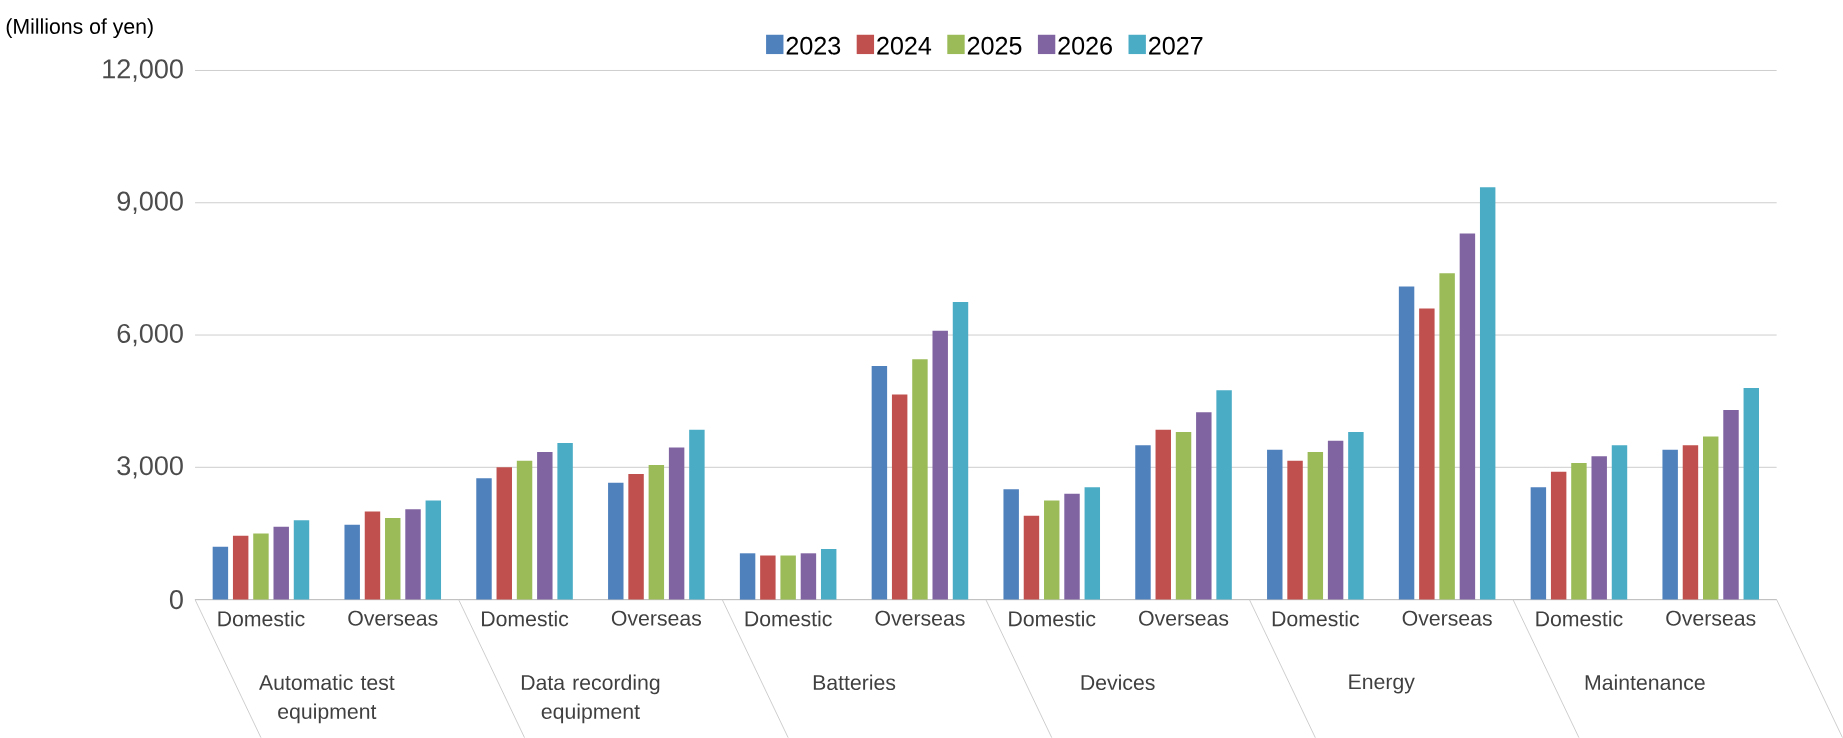  I want to click on y-axis-title: (Millions of yen), so click(79, 28).